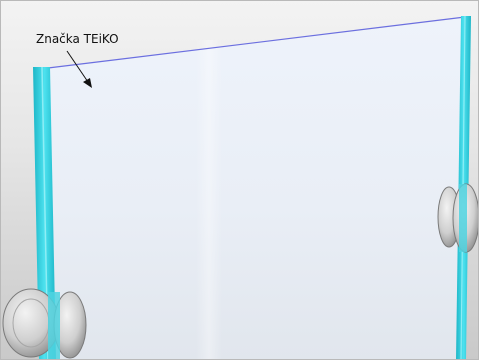 Image resolution: width=479 pixels, height=360 pixels. Describe the element at coordinates (79, 69) in the screenshot. I see `annotation-arrow` at that location.